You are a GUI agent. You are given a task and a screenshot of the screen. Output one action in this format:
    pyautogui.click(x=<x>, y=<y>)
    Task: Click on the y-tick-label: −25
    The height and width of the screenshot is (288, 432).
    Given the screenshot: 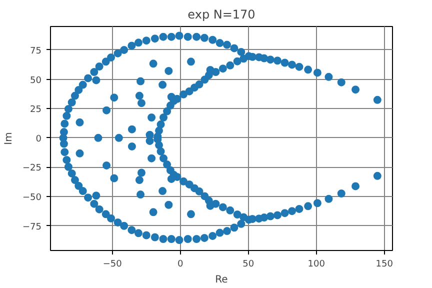 What is the action you would take?
    pyautogui.click(x=32, y=169)
    